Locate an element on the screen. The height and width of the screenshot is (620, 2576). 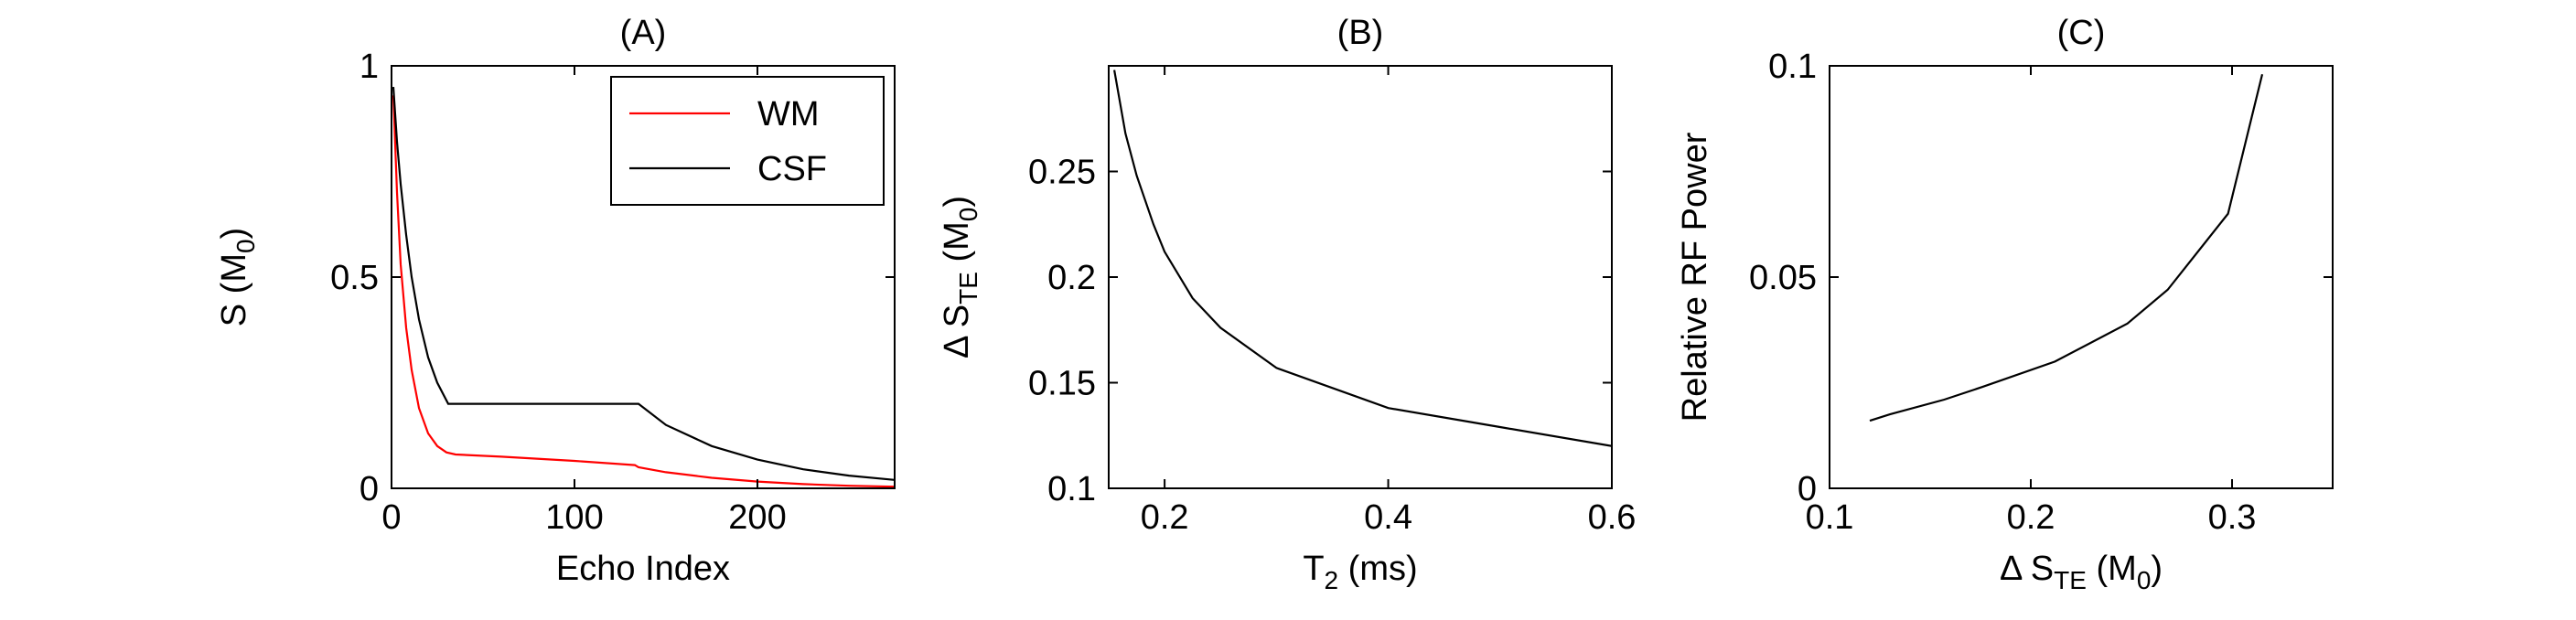
x-tick-label: 0.3 is located at coordinates (2233, 517).